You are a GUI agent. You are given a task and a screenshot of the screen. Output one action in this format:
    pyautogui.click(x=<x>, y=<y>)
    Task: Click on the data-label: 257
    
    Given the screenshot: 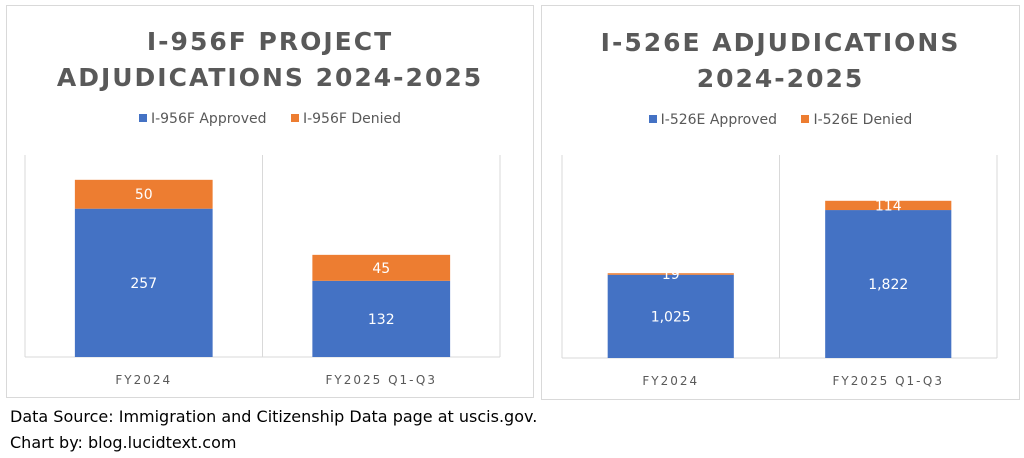 What is the action you would take?
    pyautogui.click(x=143, y=284)
    